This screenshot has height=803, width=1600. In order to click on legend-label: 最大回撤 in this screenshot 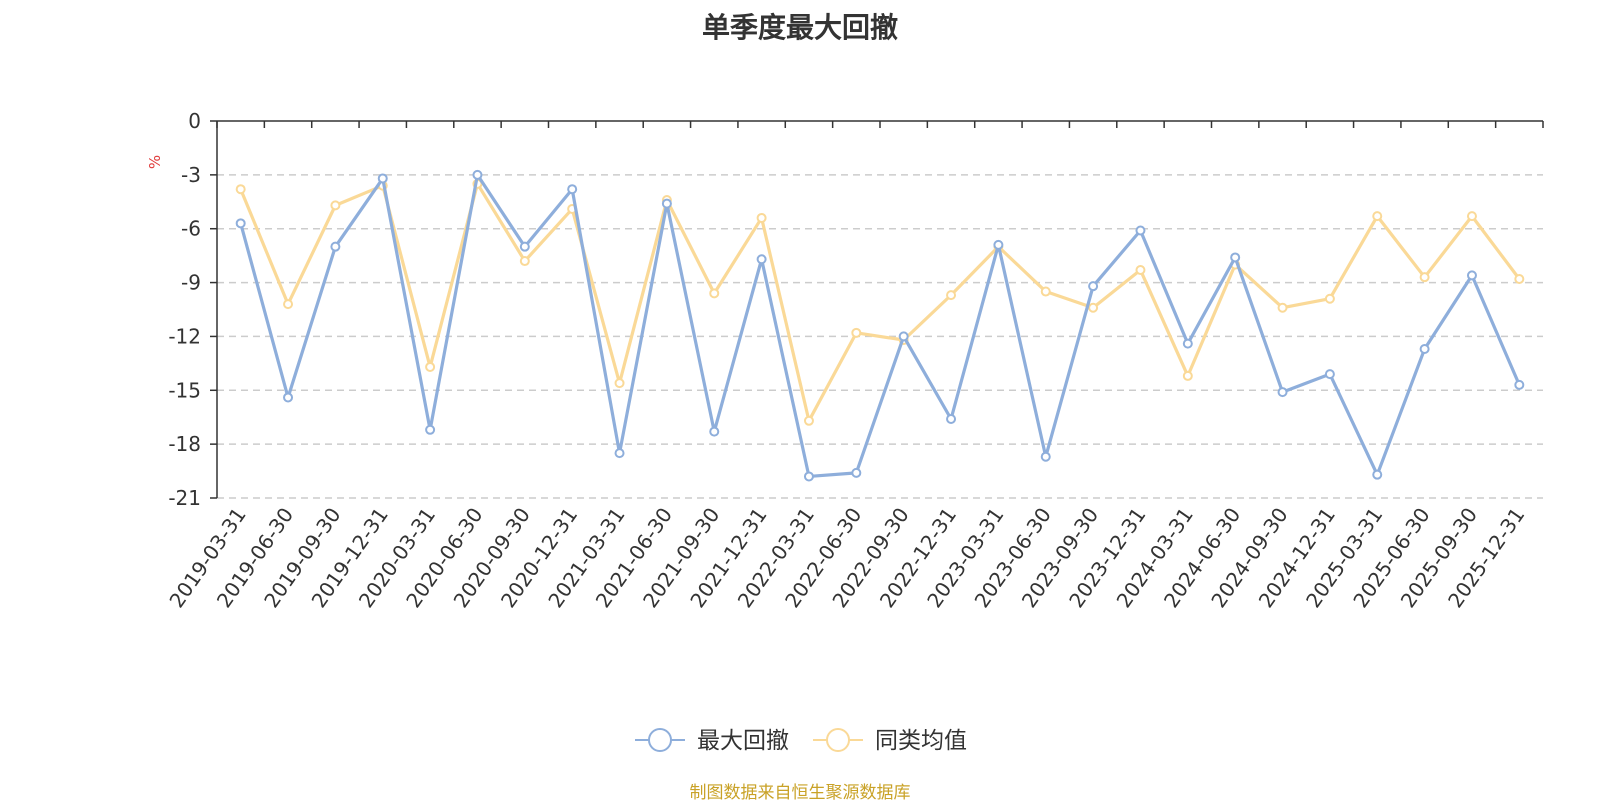, I will do `click(743, 741)`.